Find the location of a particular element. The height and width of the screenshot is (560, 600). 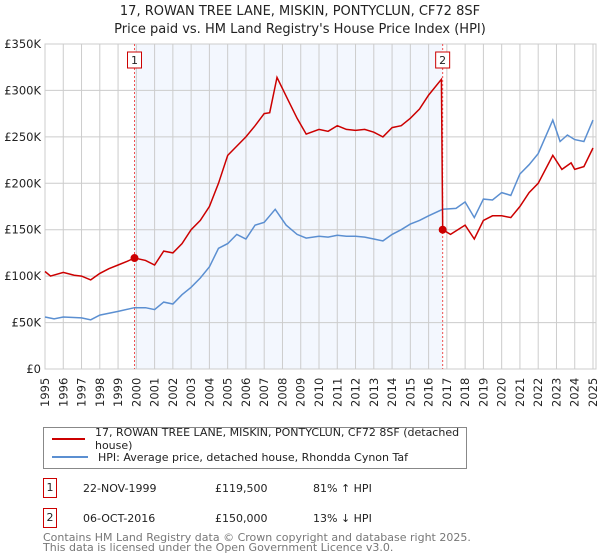

x-tick-label: 1999 is located at coordinates (118, 392).